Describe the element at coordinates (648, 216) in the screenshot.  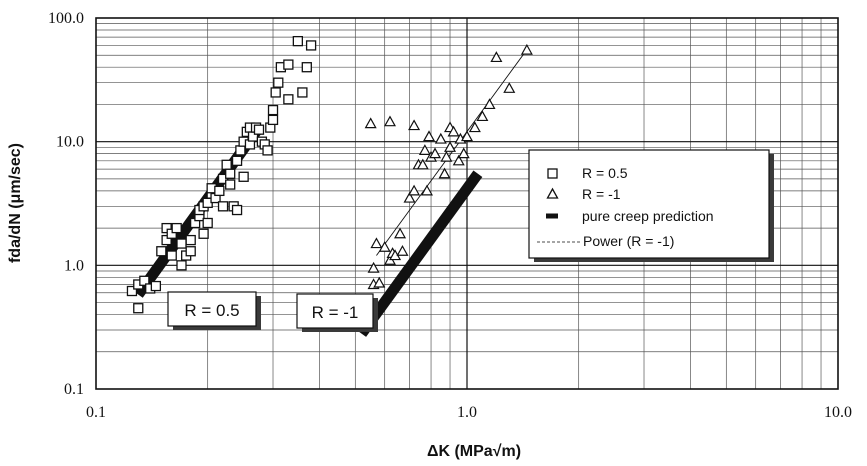
I see `legend-label-creep: pure creep prediction` at that location.